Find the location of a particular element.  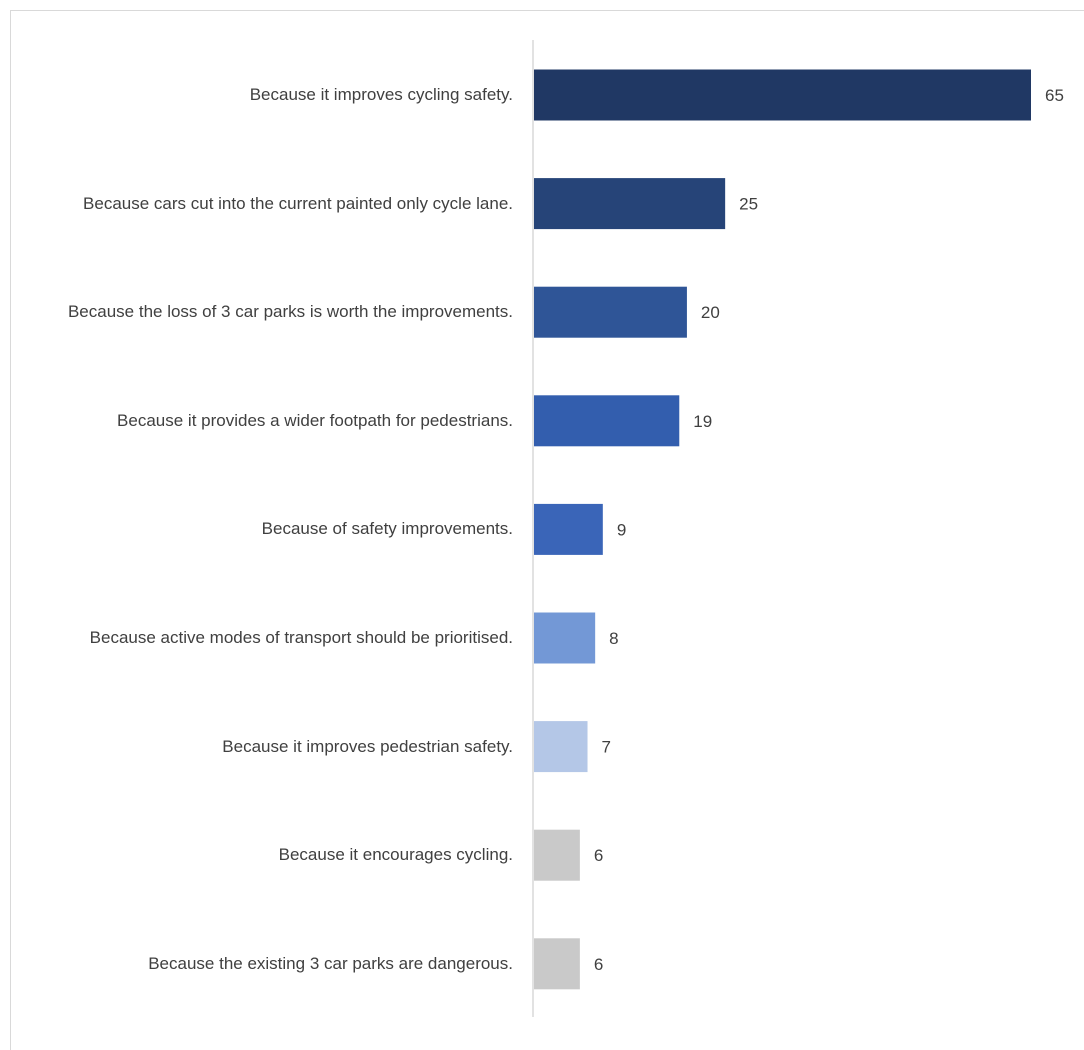

category-label-text: Because it improves pedestrian safety. is located at coordinates (367, 746).